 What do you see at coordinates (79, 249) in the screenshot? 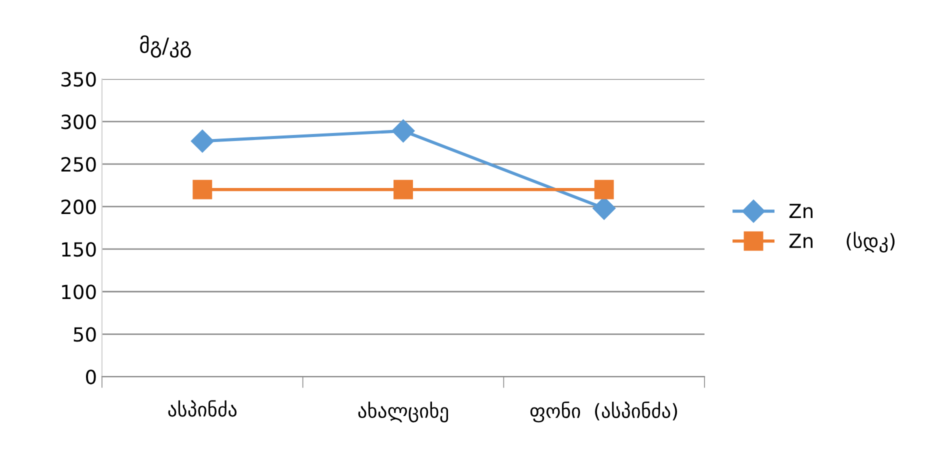
I see `y-tick-label: 150` at bounding box center [79, 249].